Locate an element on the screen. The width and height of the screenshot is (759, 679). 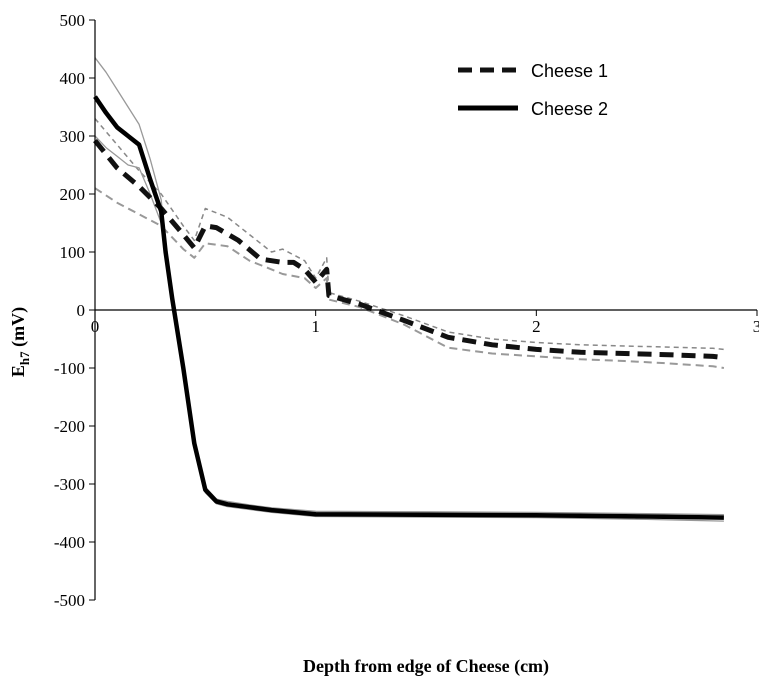
y-tick-label: 0 is located at coordinates (81, 310).